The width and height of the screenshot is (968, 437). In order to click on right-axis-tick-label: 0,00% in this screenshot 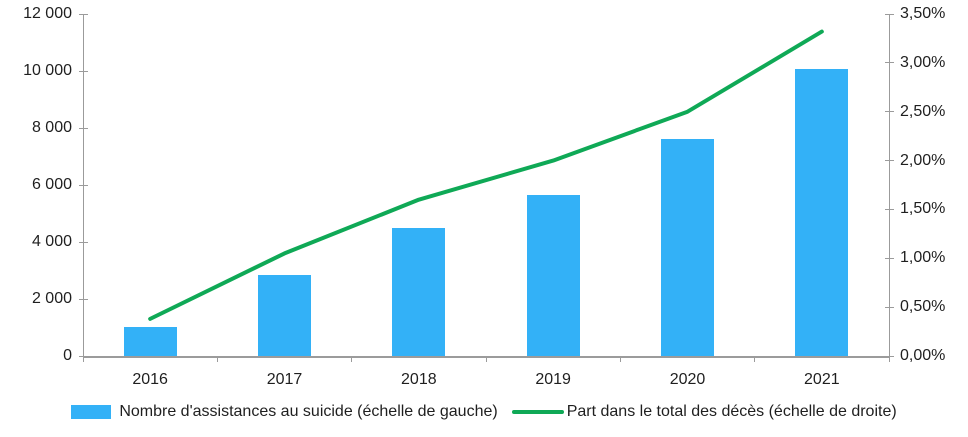, I will do `click(923, 355)`.